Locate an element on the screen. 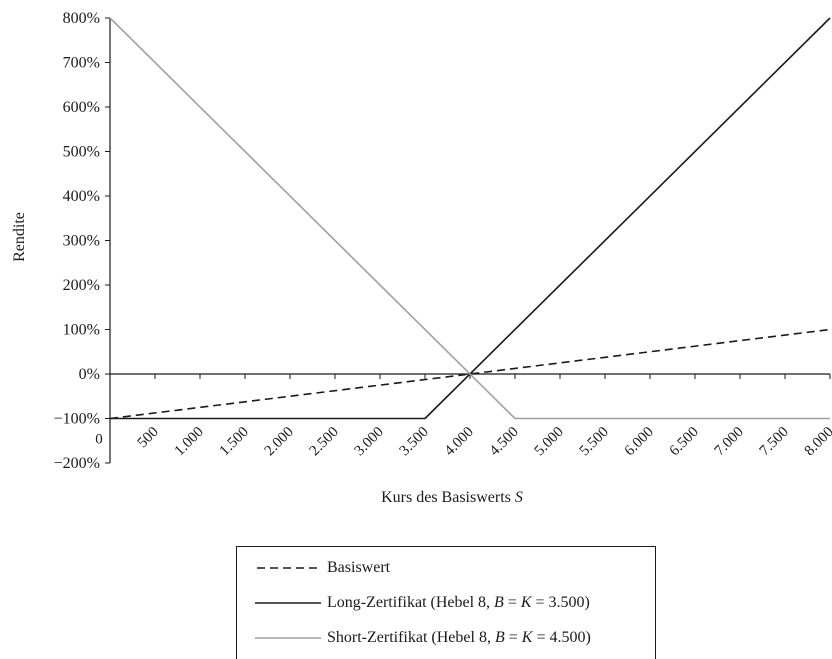 Image resolution: width=832 pixels, height=659 pixels. y-tick-label: 800% is located at coordinates (81, 18).